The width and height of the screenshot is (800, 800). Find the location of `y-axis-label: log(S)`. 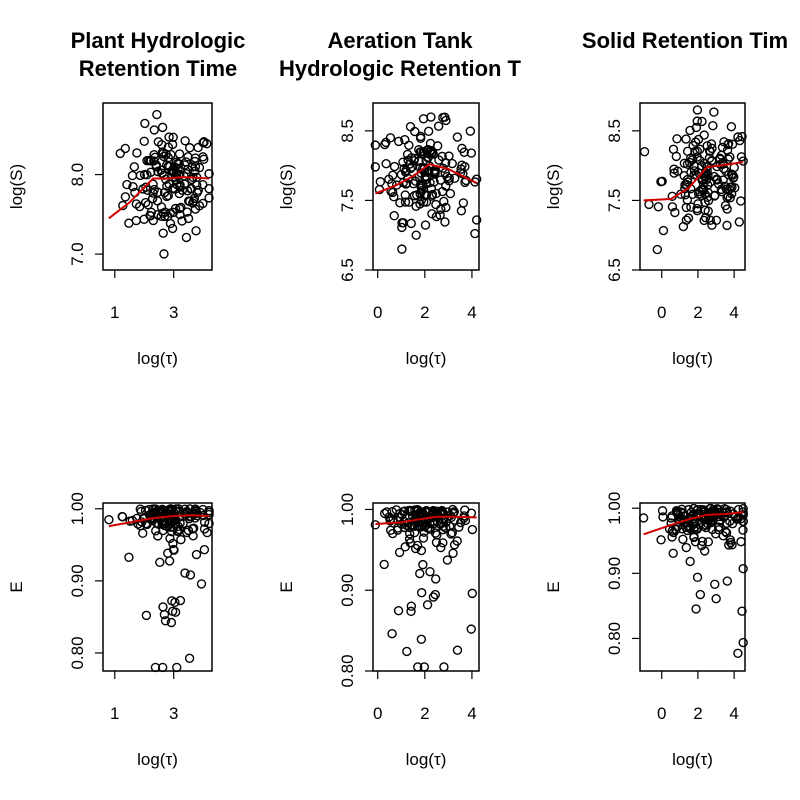

y-axis-label: log(S) is located at coordinates (286, 186).